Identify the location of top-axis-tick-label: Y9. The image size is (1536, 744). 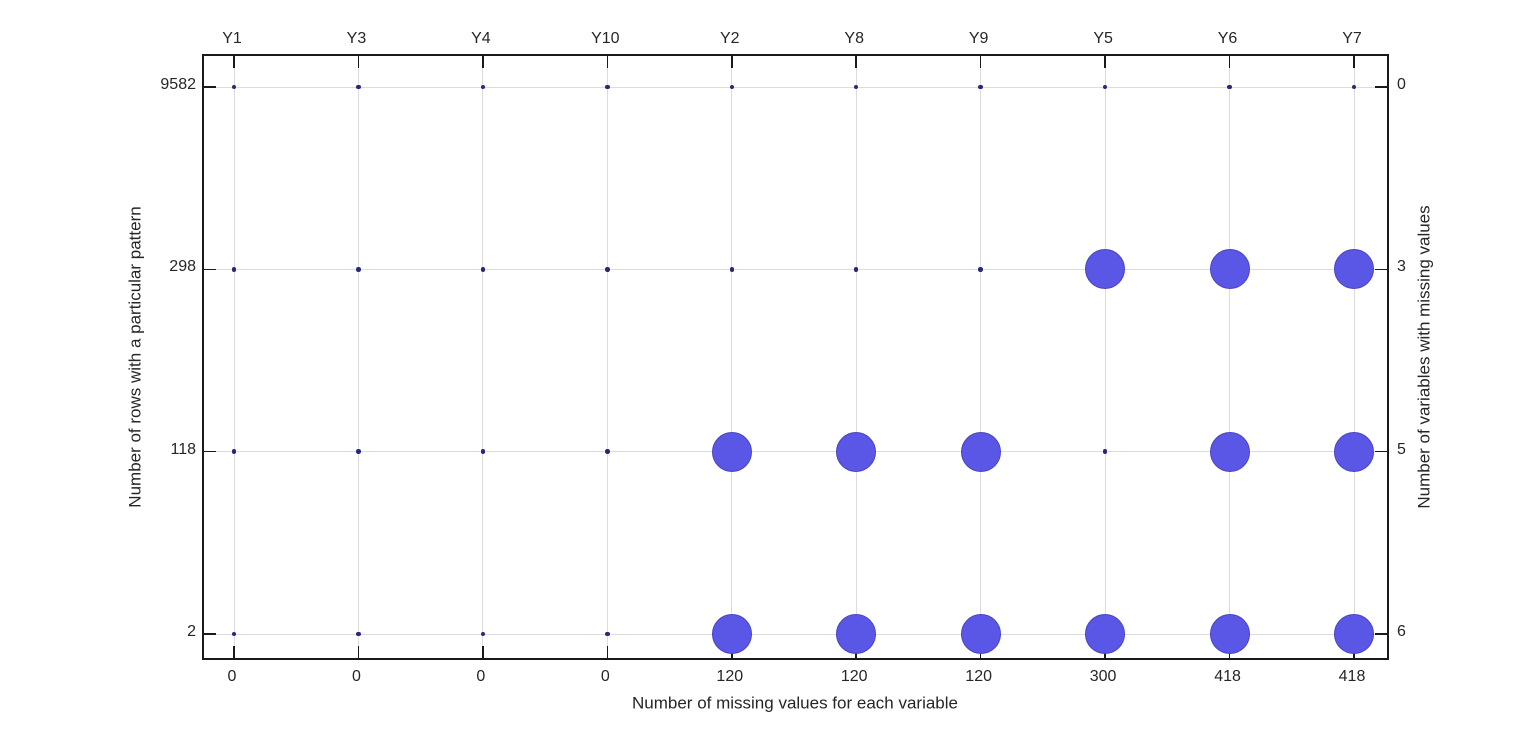
(978, 38).